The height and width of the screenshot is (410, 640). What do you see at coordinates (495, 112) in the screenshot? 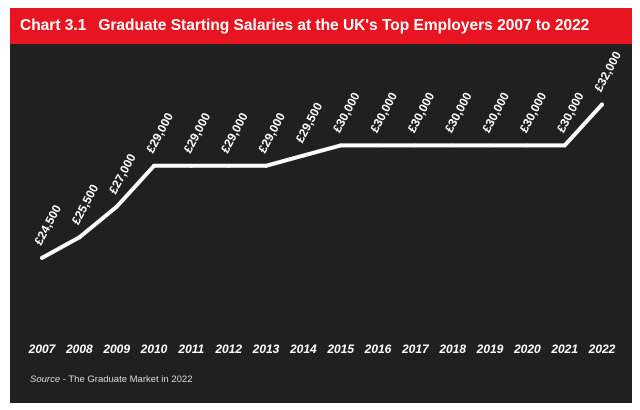
I see `data-label-2019: £30,000` at bounding box center [495, 112].